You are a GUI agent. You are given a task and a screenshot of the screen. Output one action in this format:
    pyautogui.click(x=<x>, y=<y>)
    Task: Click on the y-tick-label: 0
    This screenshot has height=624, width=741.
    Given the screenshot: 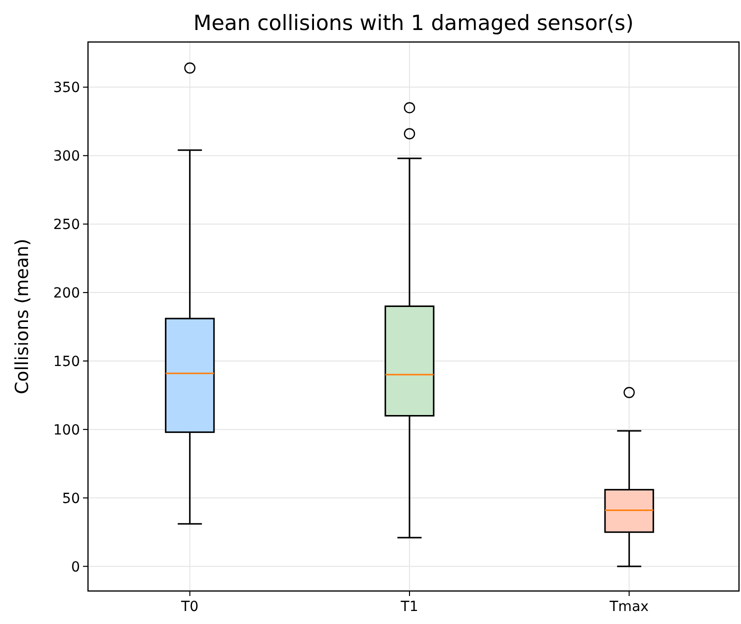 What is the action you would take?
    pyautogui.click(x=75, y=567)
    